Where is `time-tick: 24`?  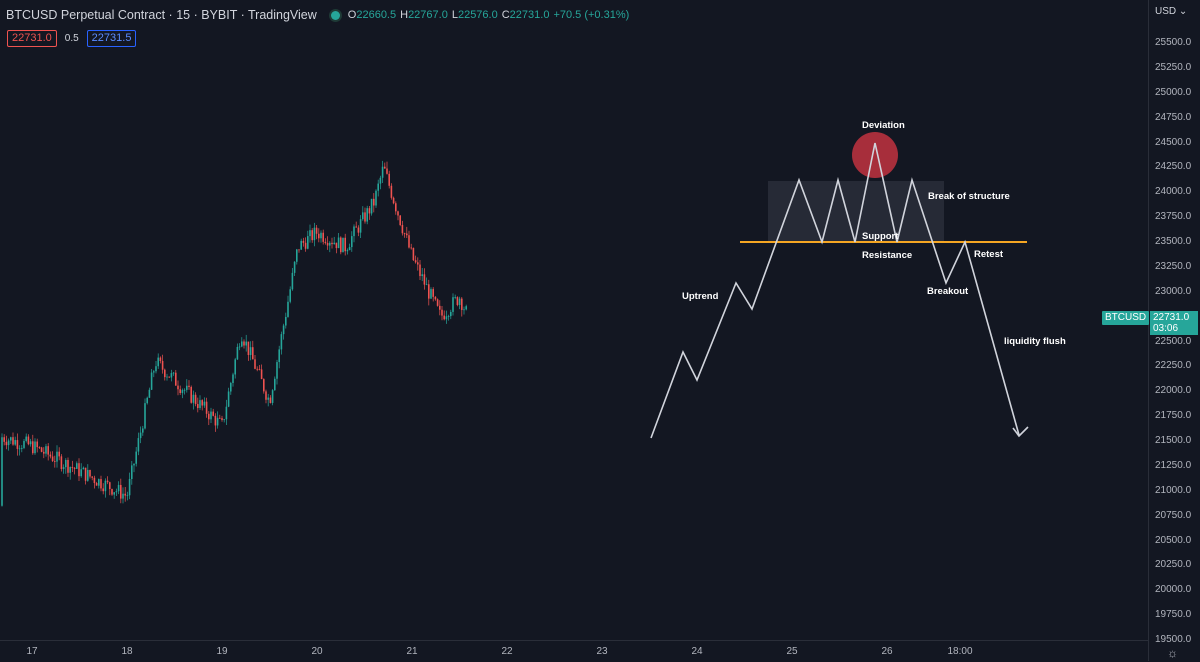
time-tick: 24 is located at coordinates (697, 651).